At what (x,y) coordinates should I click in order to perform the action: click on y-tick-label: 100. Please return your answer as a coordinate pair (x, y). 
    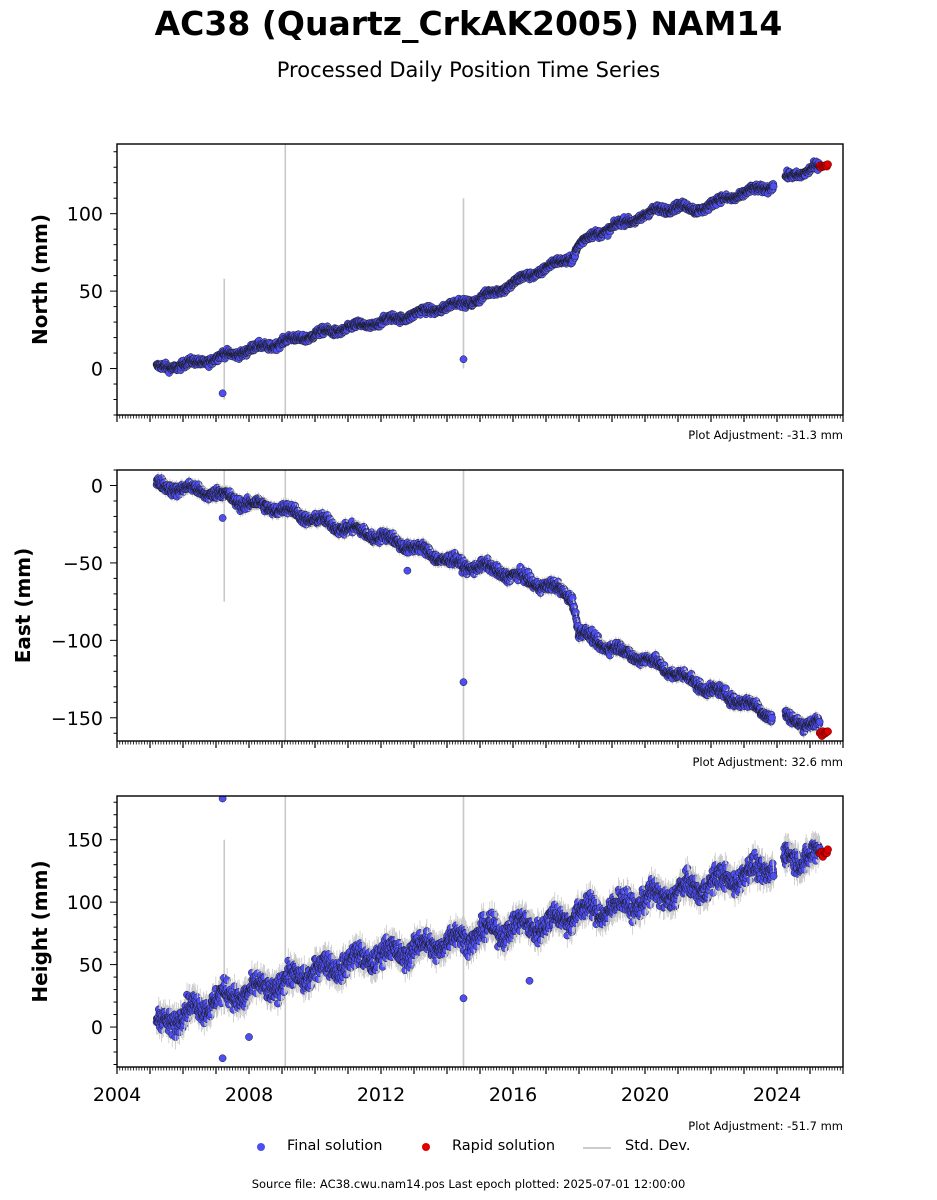
    Looking at the image, I should click on (85, 215).